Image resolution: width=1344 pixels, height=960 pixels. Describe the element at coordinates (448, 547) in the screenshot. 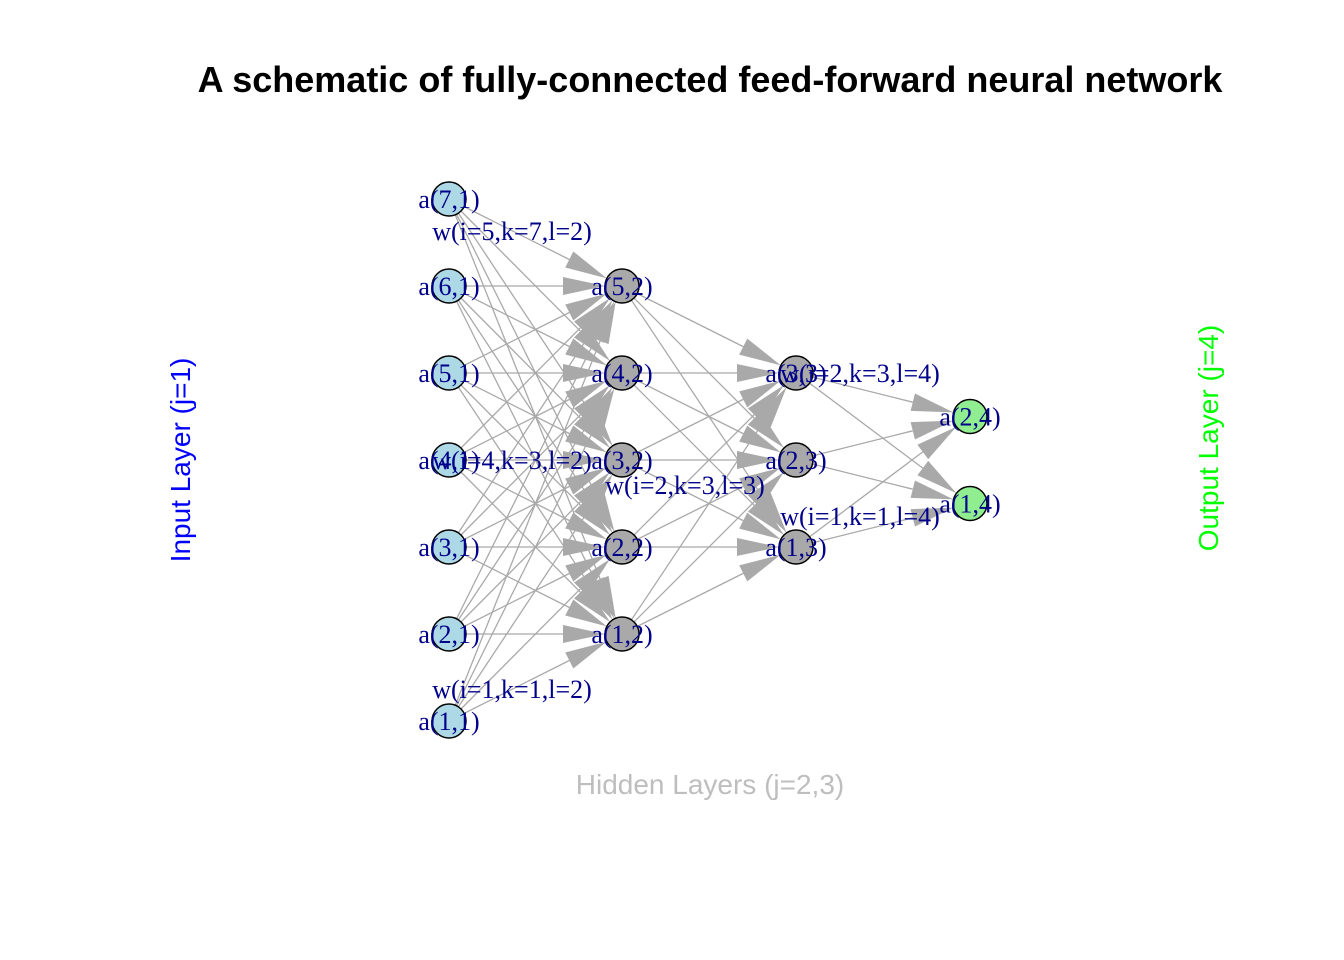

I see `node-label-input-3: a(3,1)` at that location.